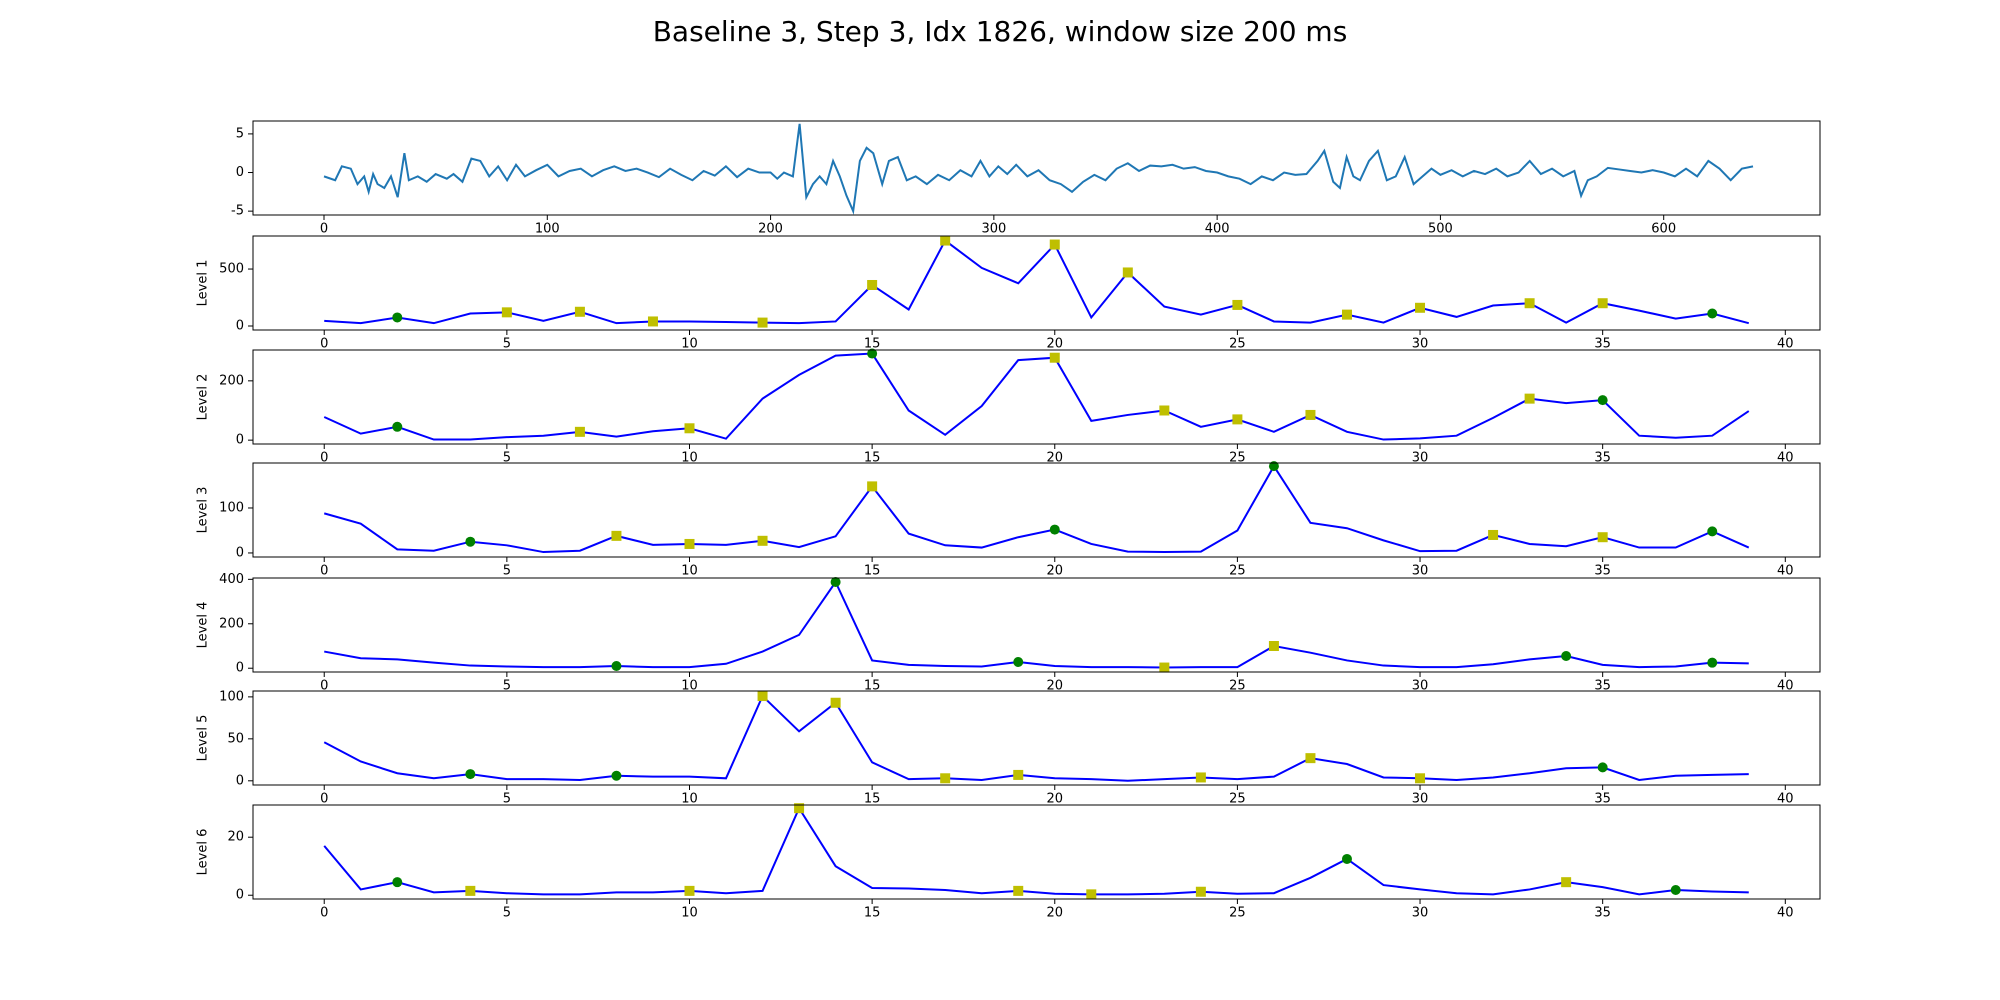  I want to click on panel: 0 5 10 15 20 25 30 35 40 0 100 Level 3, so click(1008, 520).